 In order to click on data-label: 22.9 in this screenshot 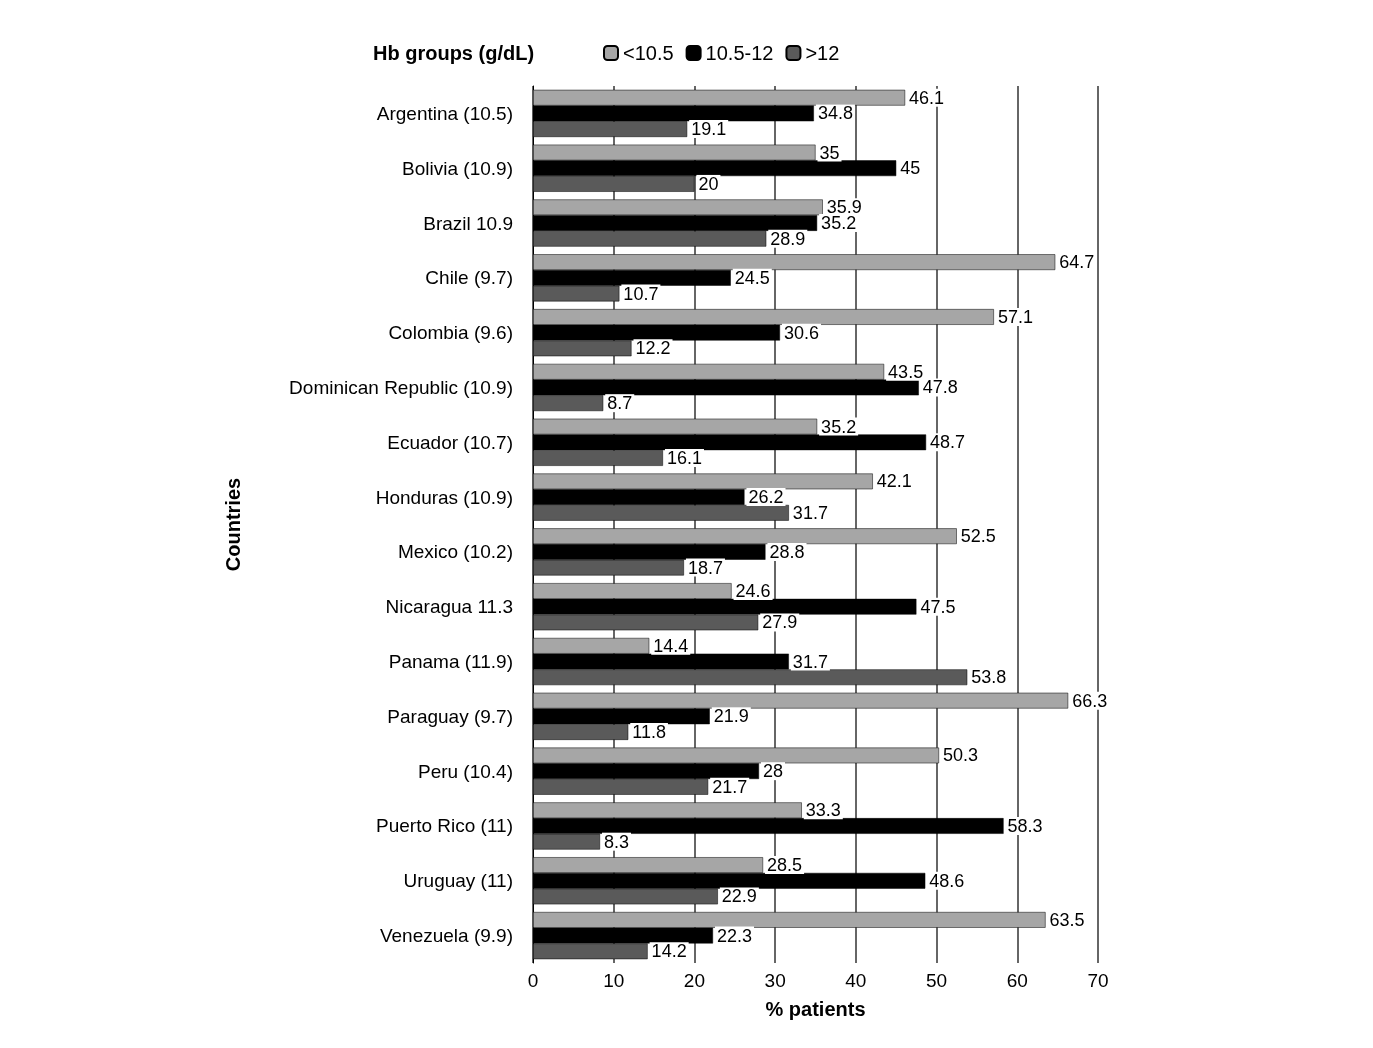, I will do `click(739, 896)`.